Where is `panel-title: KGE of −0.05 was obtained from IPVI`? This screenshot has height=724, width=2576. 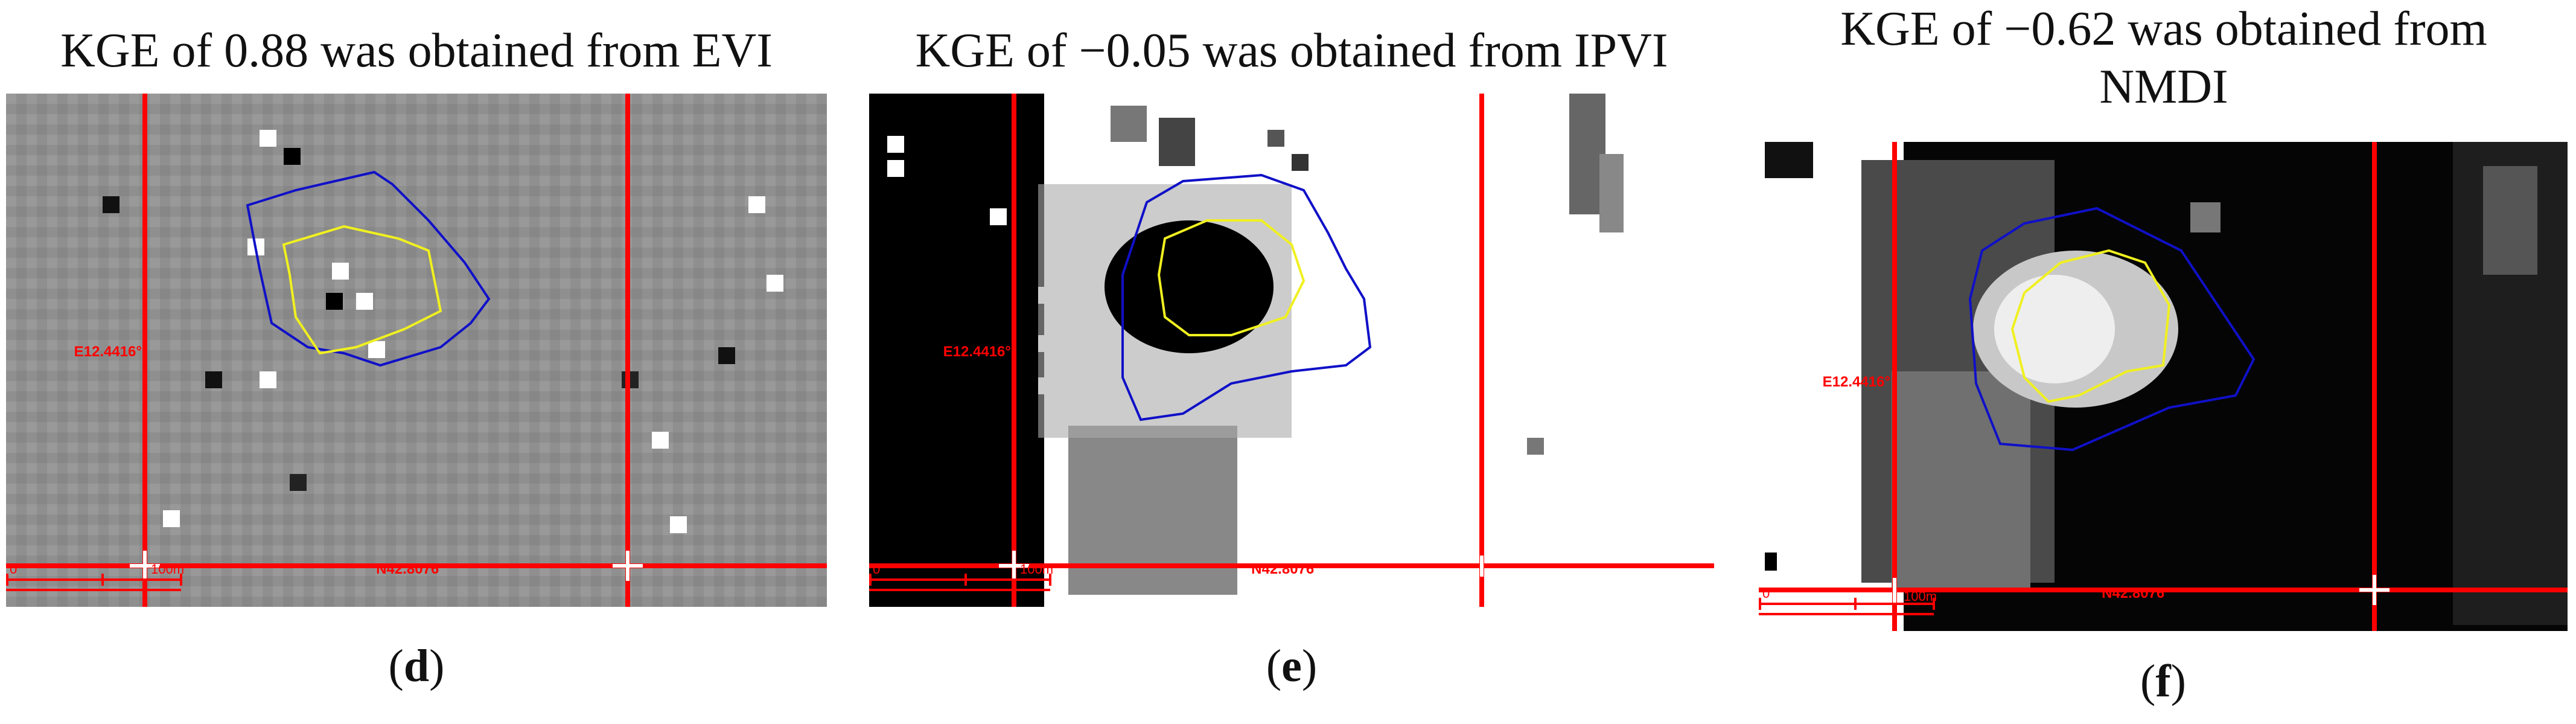
panel-title: KGE of −0.05 was obtained from IPVI is located at coordinates (1291, 50).